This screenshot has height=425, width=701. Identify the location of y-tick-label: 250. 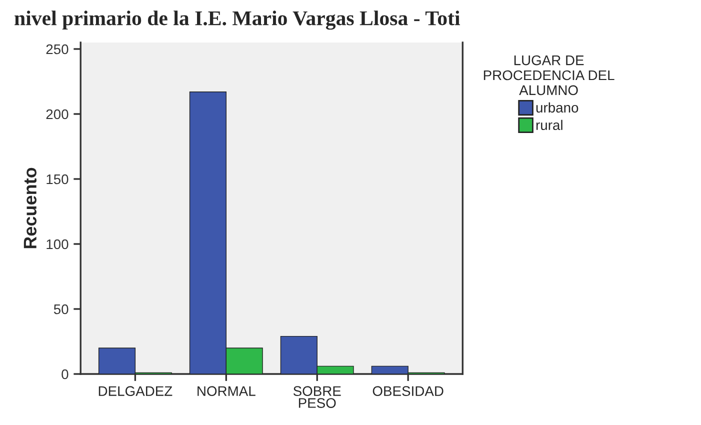
(57, 49).